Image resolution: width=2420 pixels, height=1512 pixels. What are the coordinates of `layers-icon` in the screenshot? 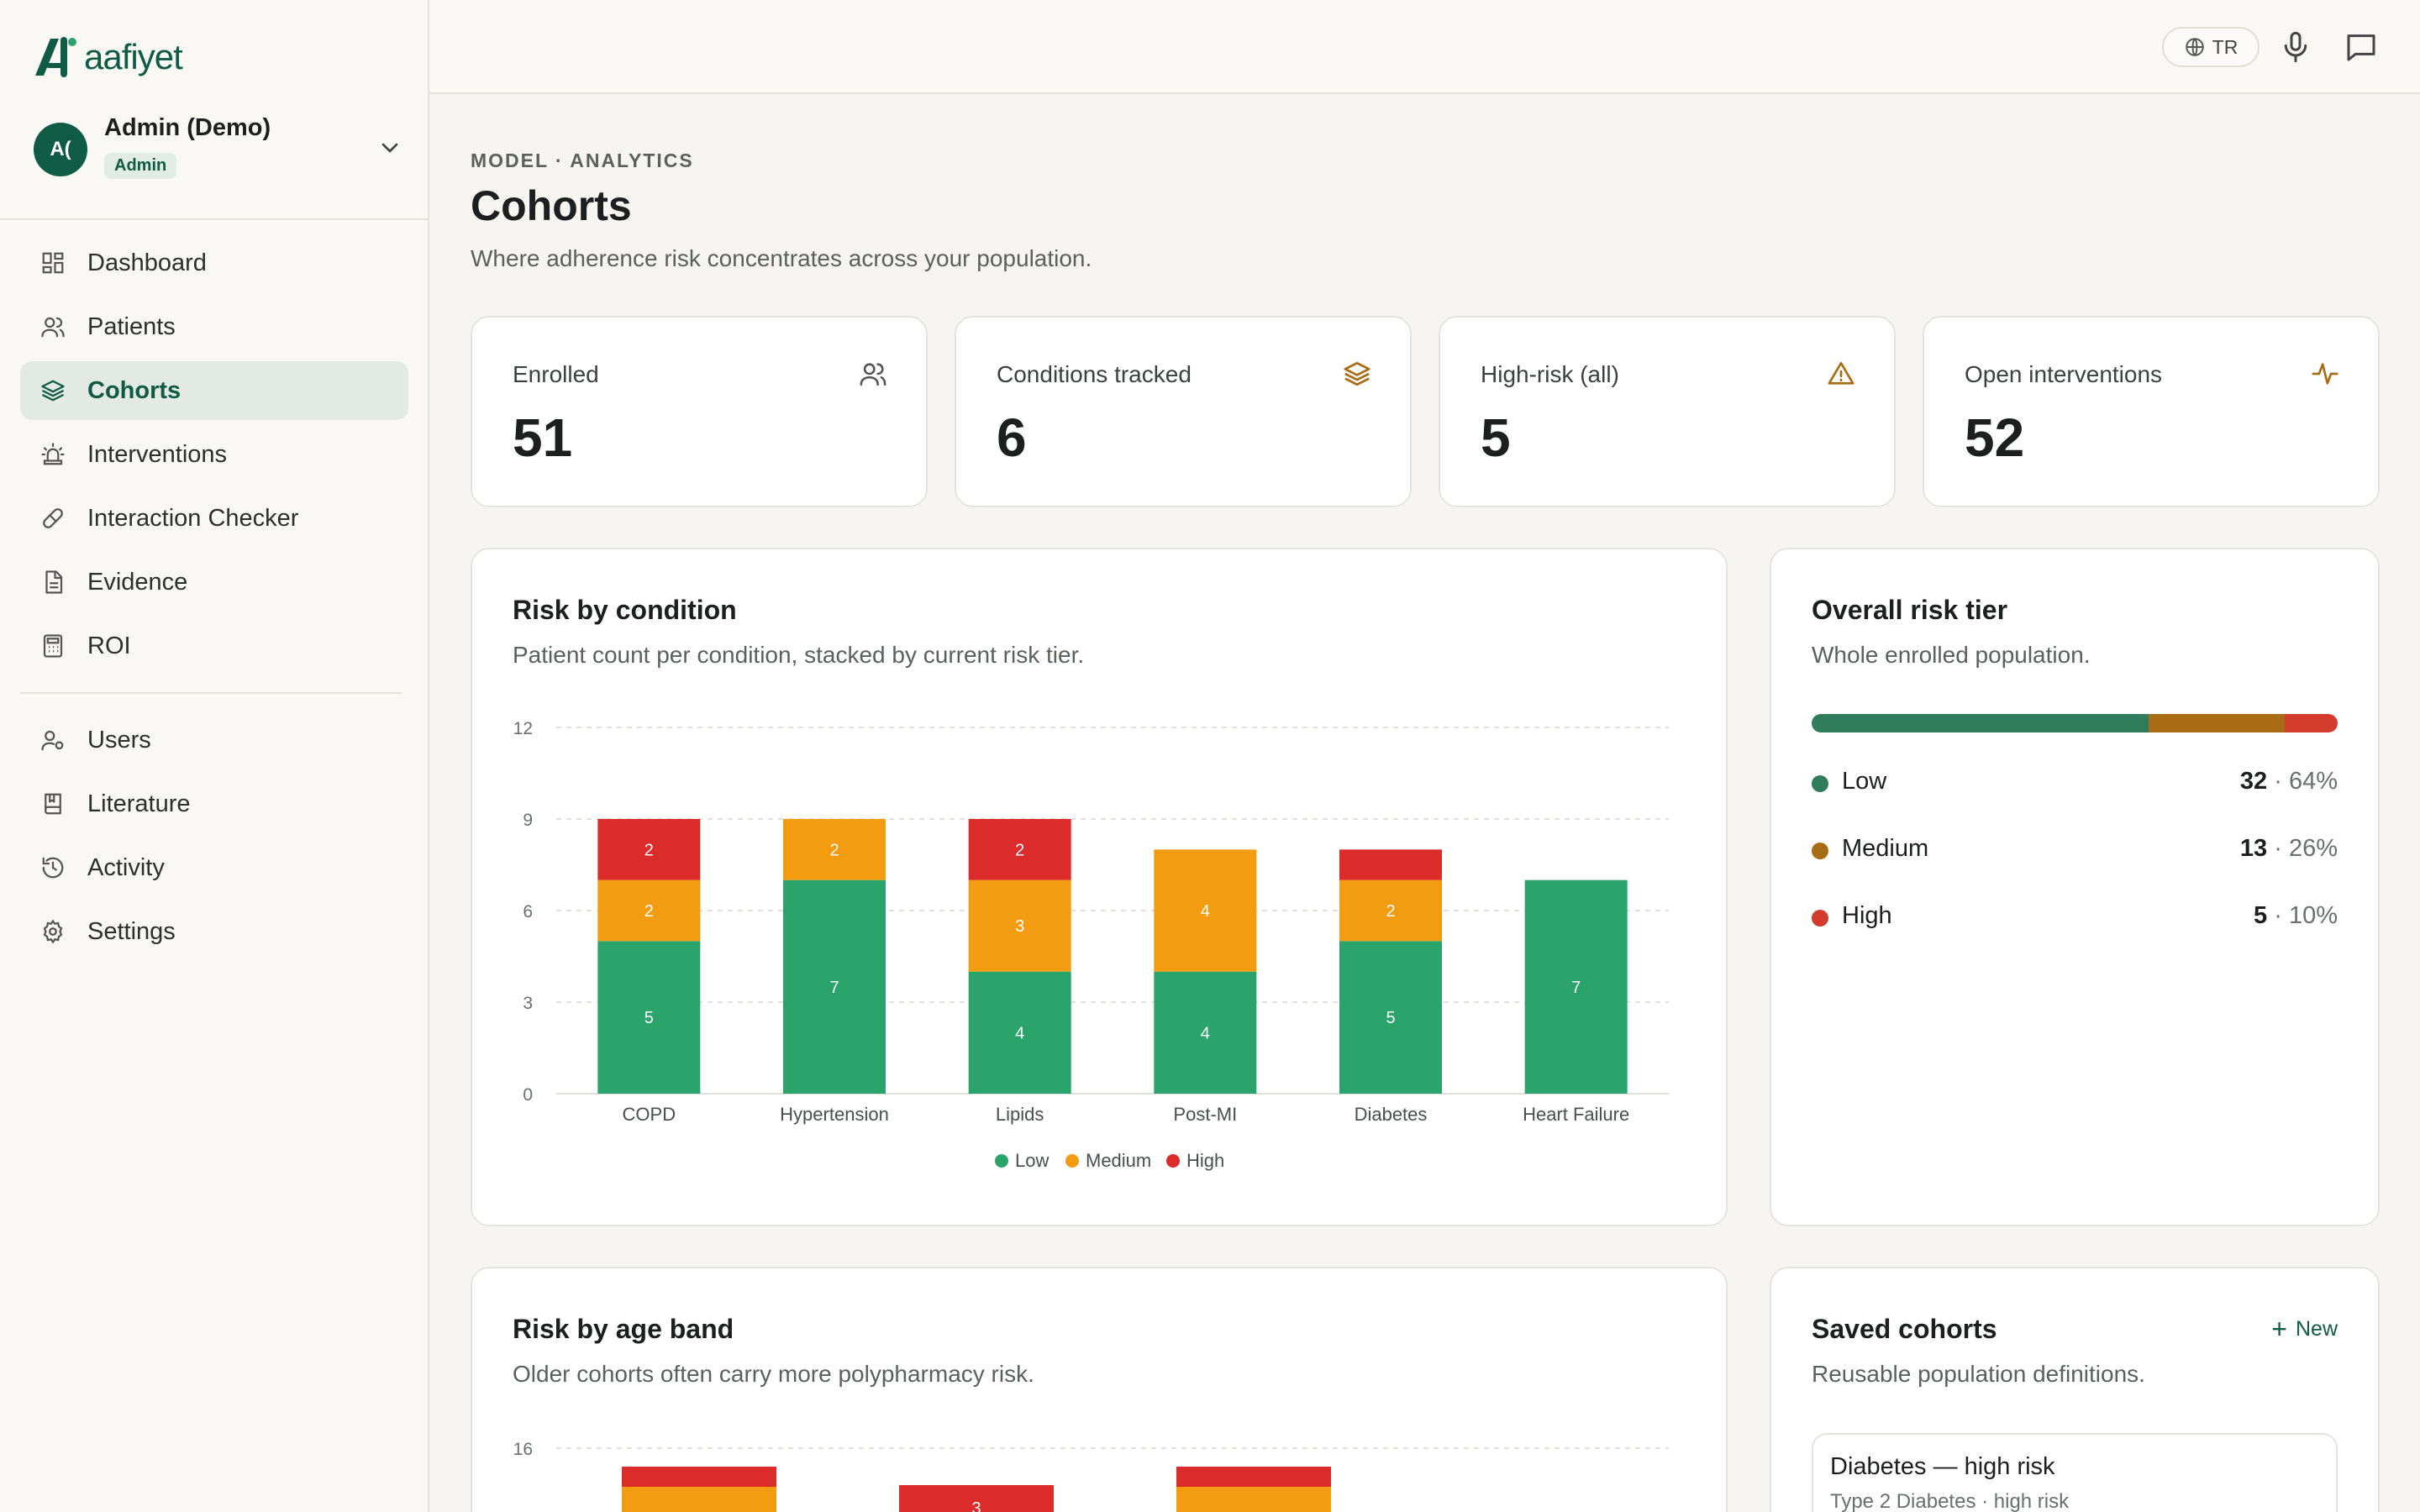 It's located at (1357, 373).